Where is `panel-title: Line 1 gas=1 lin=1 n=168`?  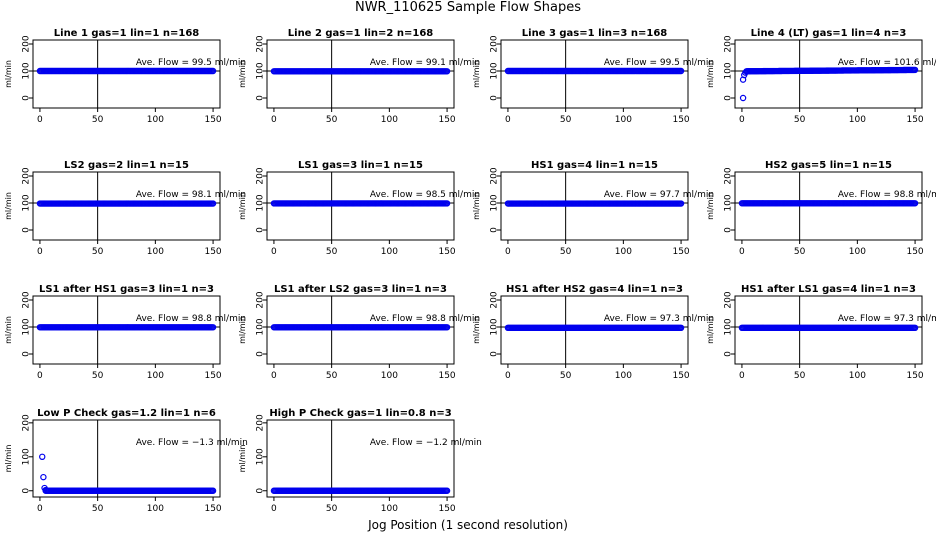 panel-title: Line 1 gas=1 lin=1 n=168 is located at coordinates (127, 33).